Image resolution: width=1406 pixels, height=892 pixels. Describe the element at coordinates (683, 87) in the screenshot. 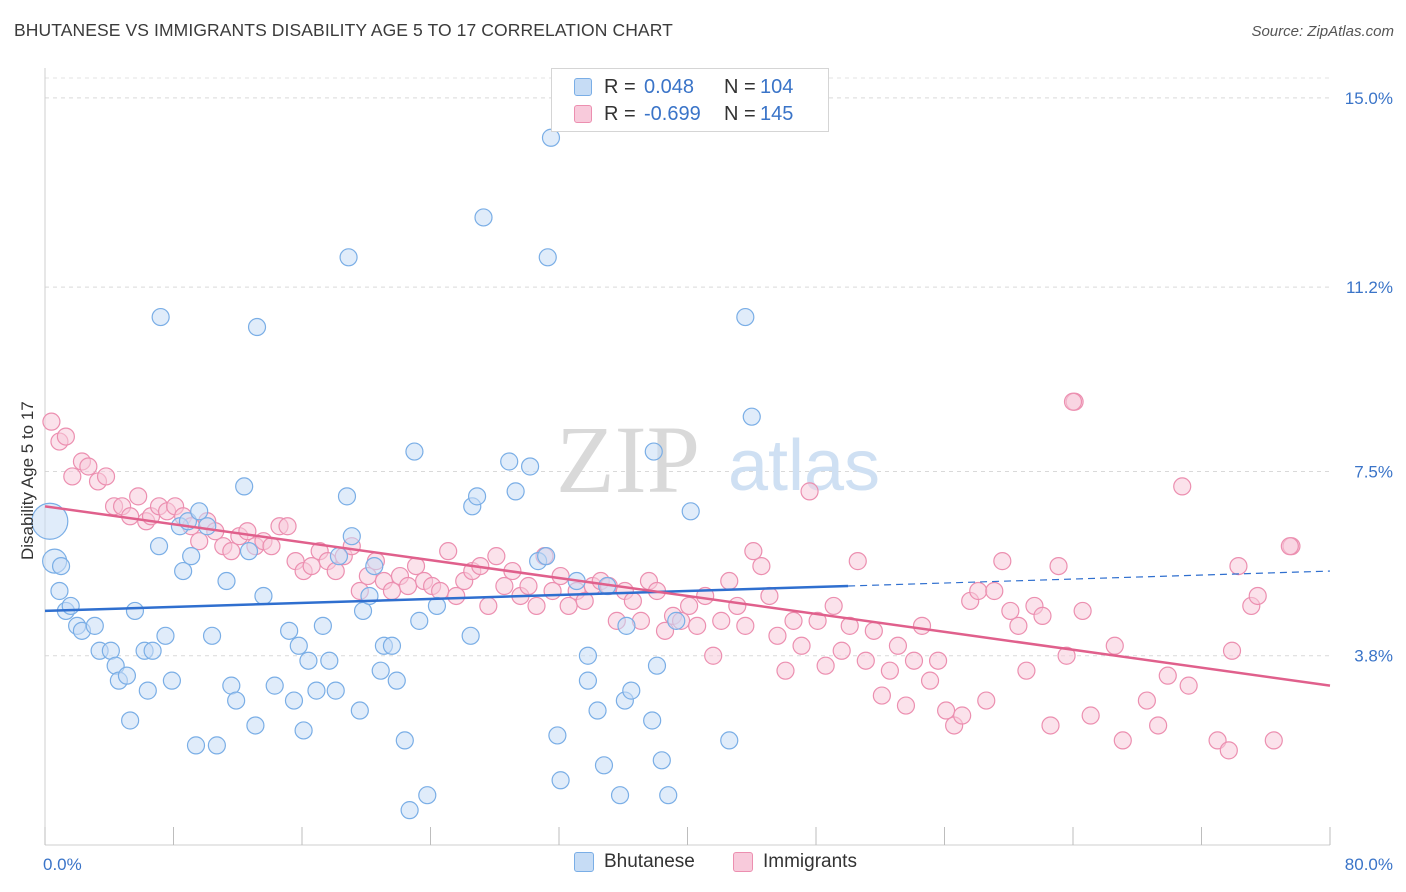

I see `stats-row-bhutanese: R = 0.048 N = 104` at that location.